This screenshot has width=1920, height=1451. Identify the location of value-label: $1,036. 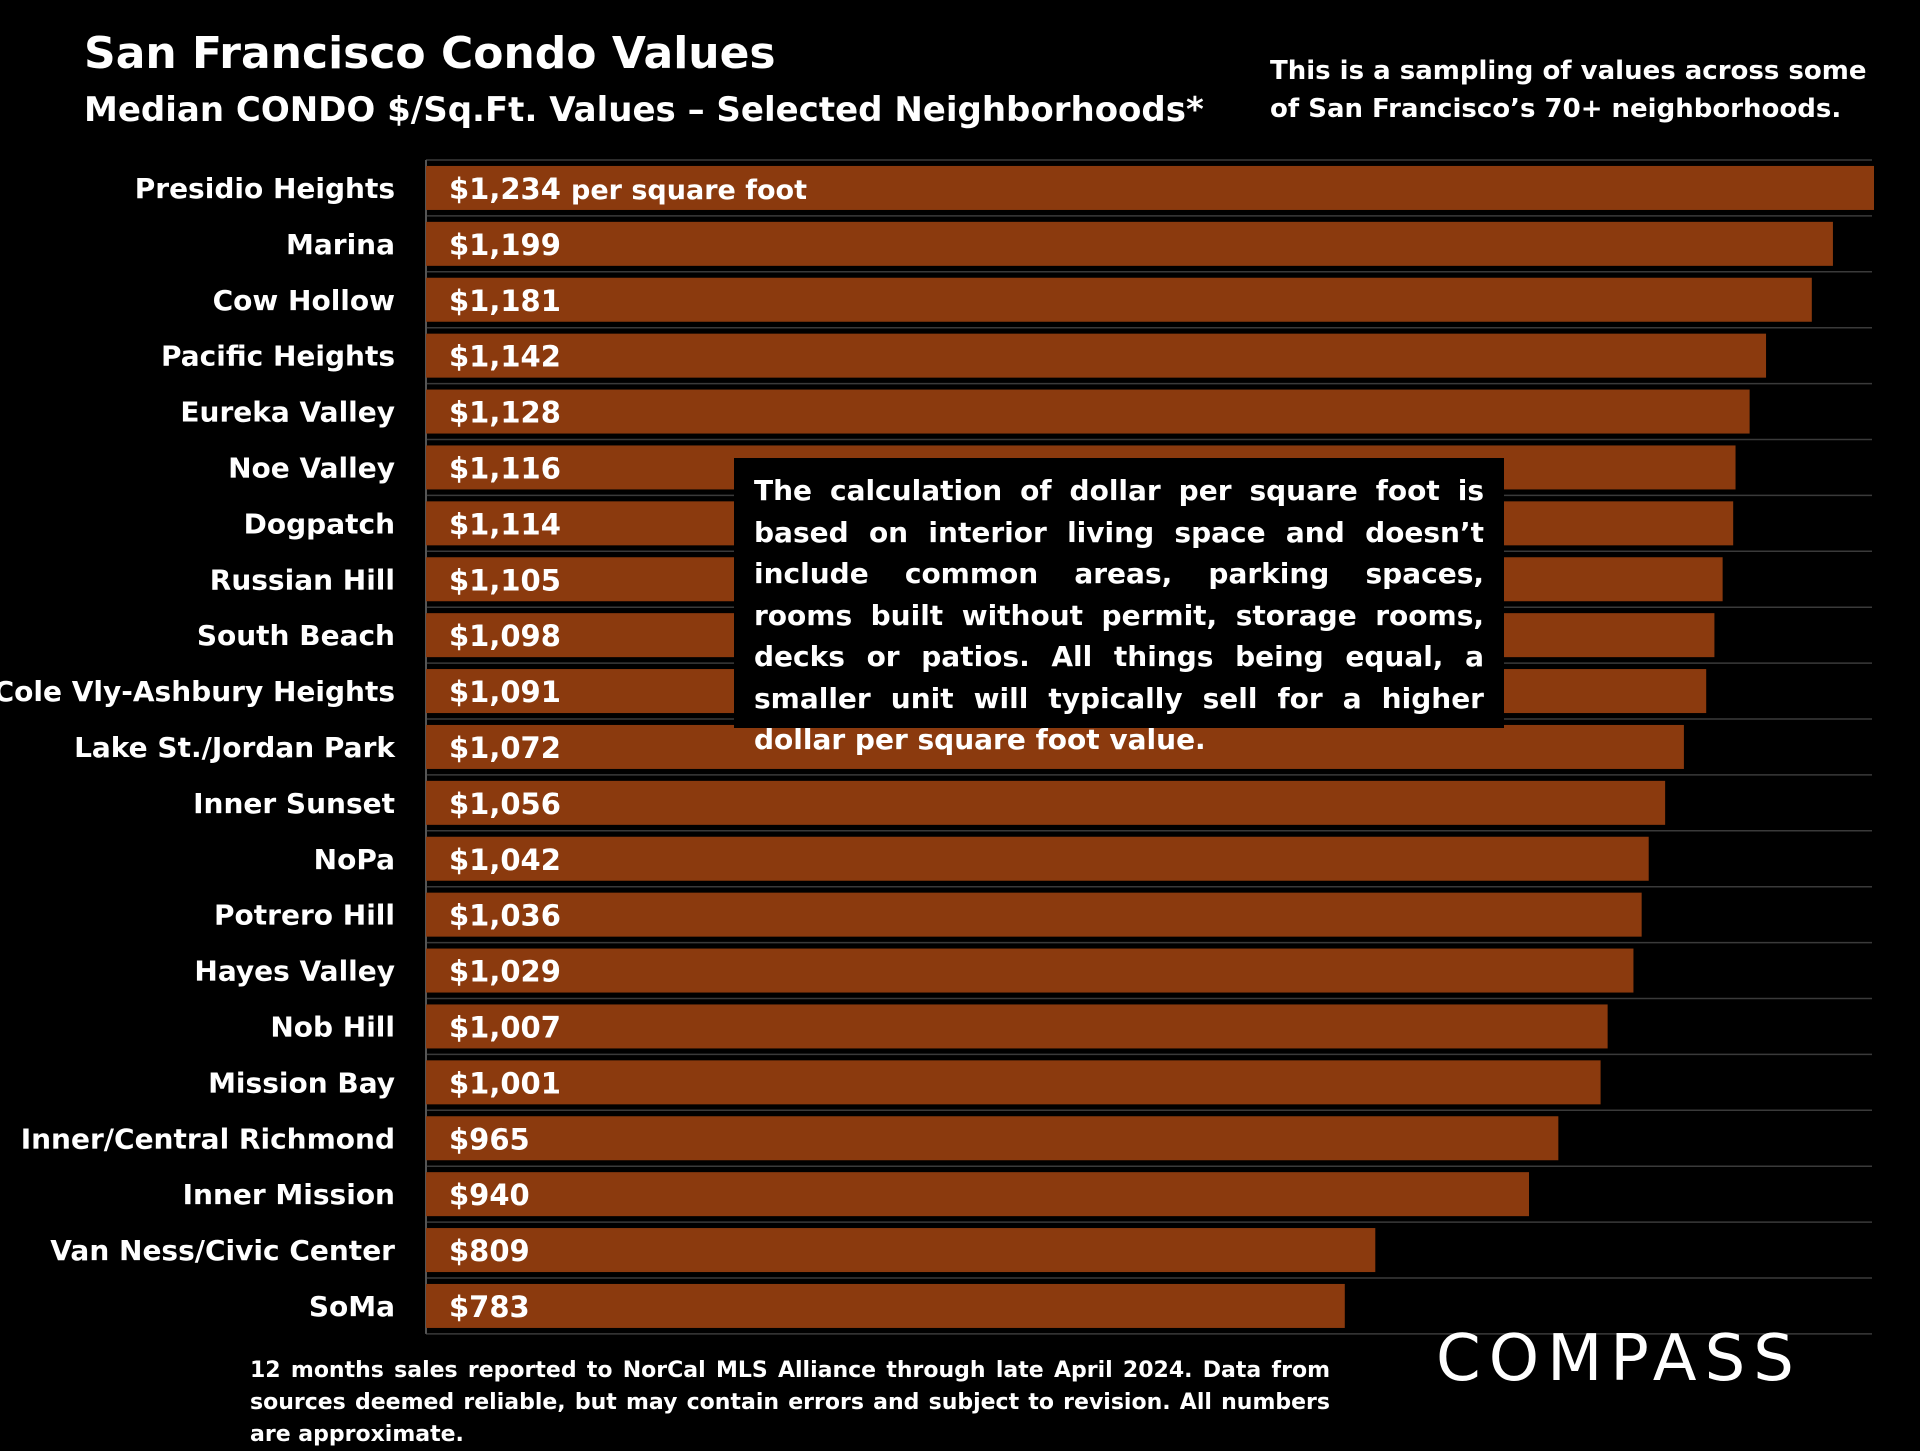
(505, 916).